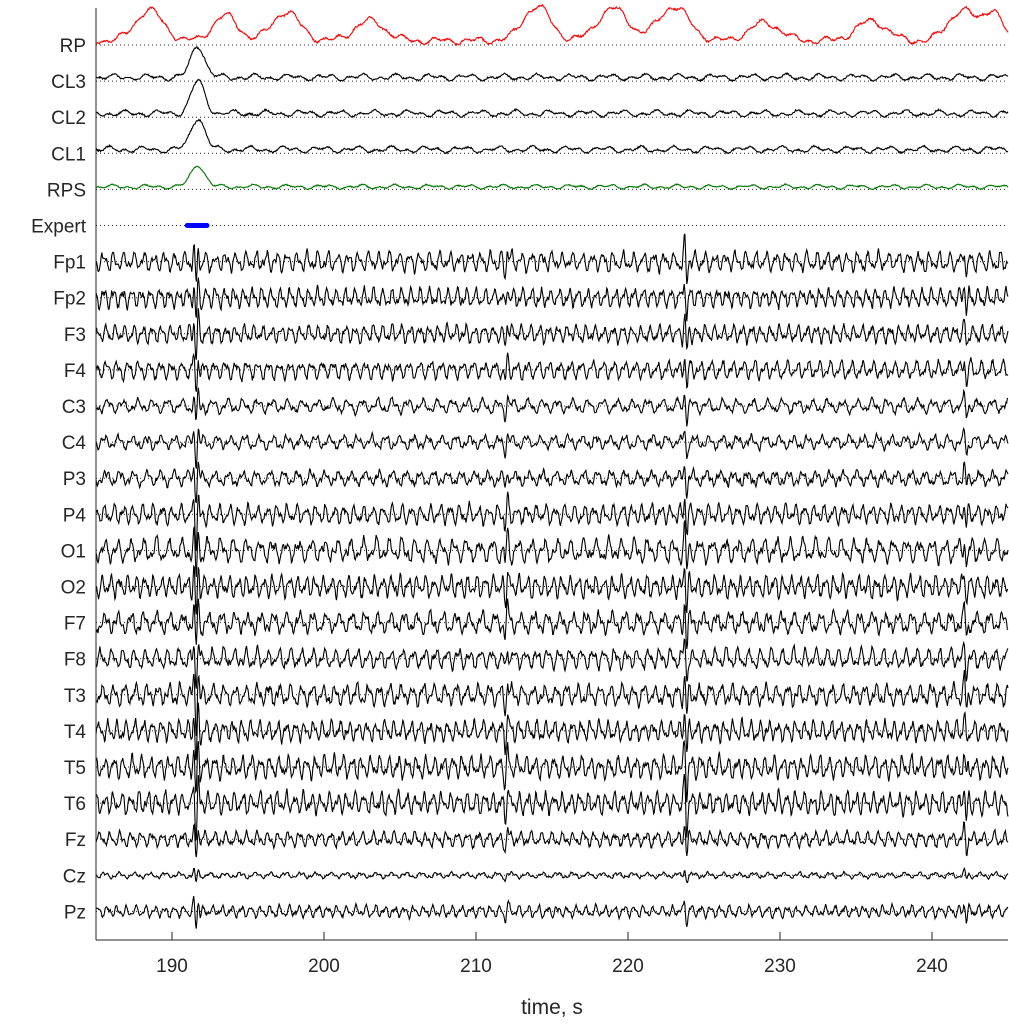 The height and width of the screenshot is (1025, 1009). I want to click on trace-t5, so click(552, 771).